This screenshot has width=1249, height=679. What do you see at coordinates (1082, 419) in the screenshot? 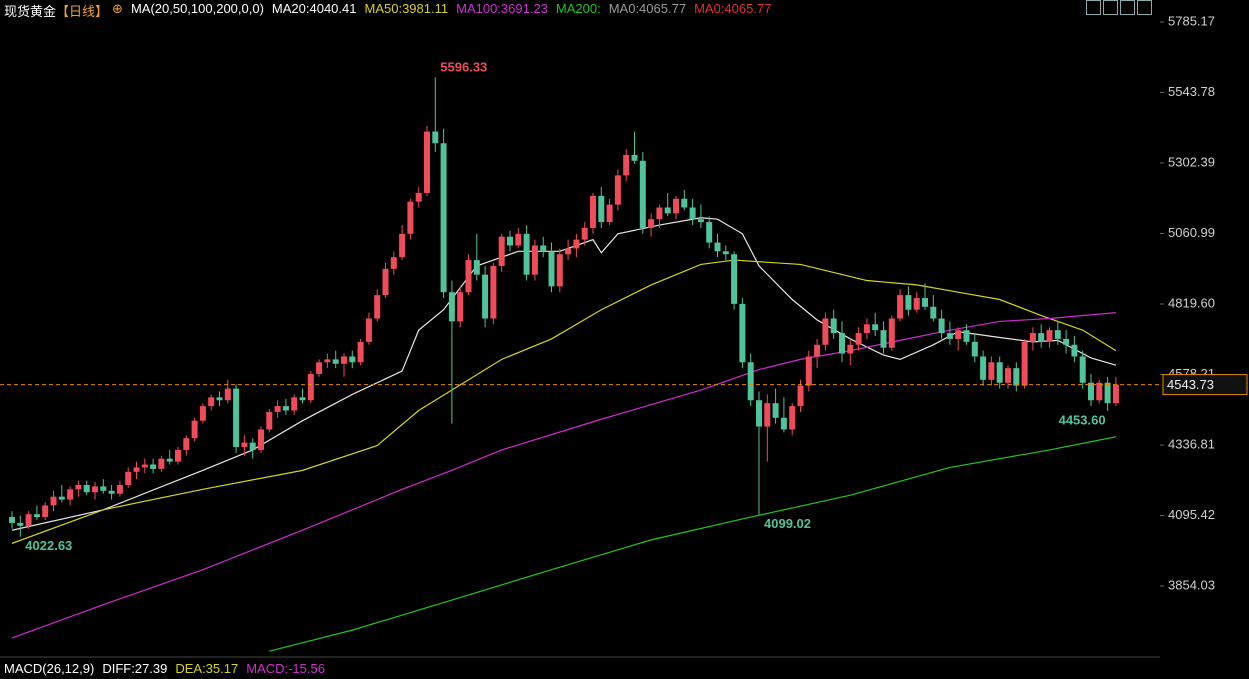
I see `extreme-label: 4453.60` at bounding box center [1082, 419].